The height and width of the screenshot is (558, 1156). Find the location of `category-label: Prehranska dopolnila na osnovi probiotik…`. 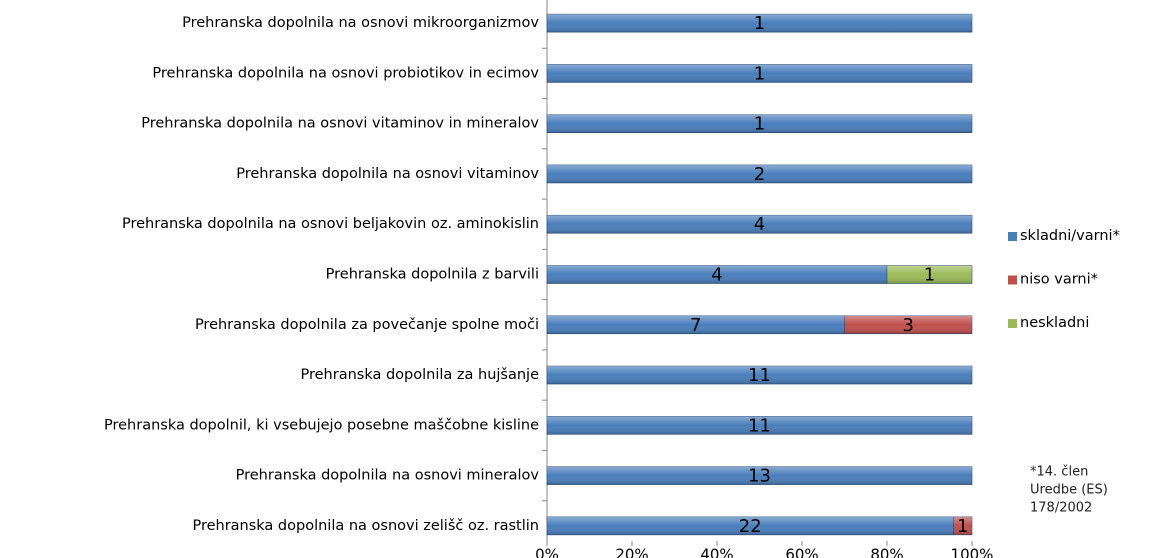

category-label: Prehranska dopolnila na osnovi probiotik… is located at coordinates (345, 73).